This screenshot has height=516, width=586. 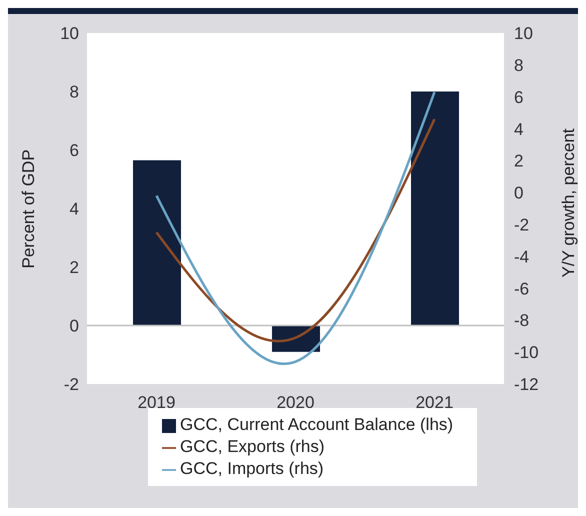 What do you see at coordinates (519, 65) in the screenshot?
I see `y2-tick-label: 8` at bounding box center [519, 65].